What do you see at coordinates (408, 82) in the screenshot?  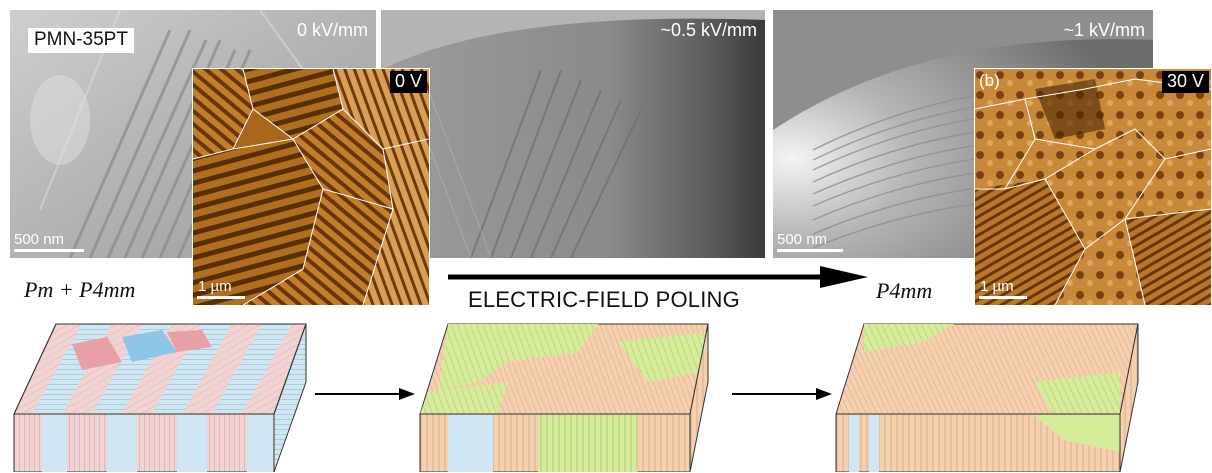 I see `afm-voltage-0: 0 V` at bounding box center [408, 82].